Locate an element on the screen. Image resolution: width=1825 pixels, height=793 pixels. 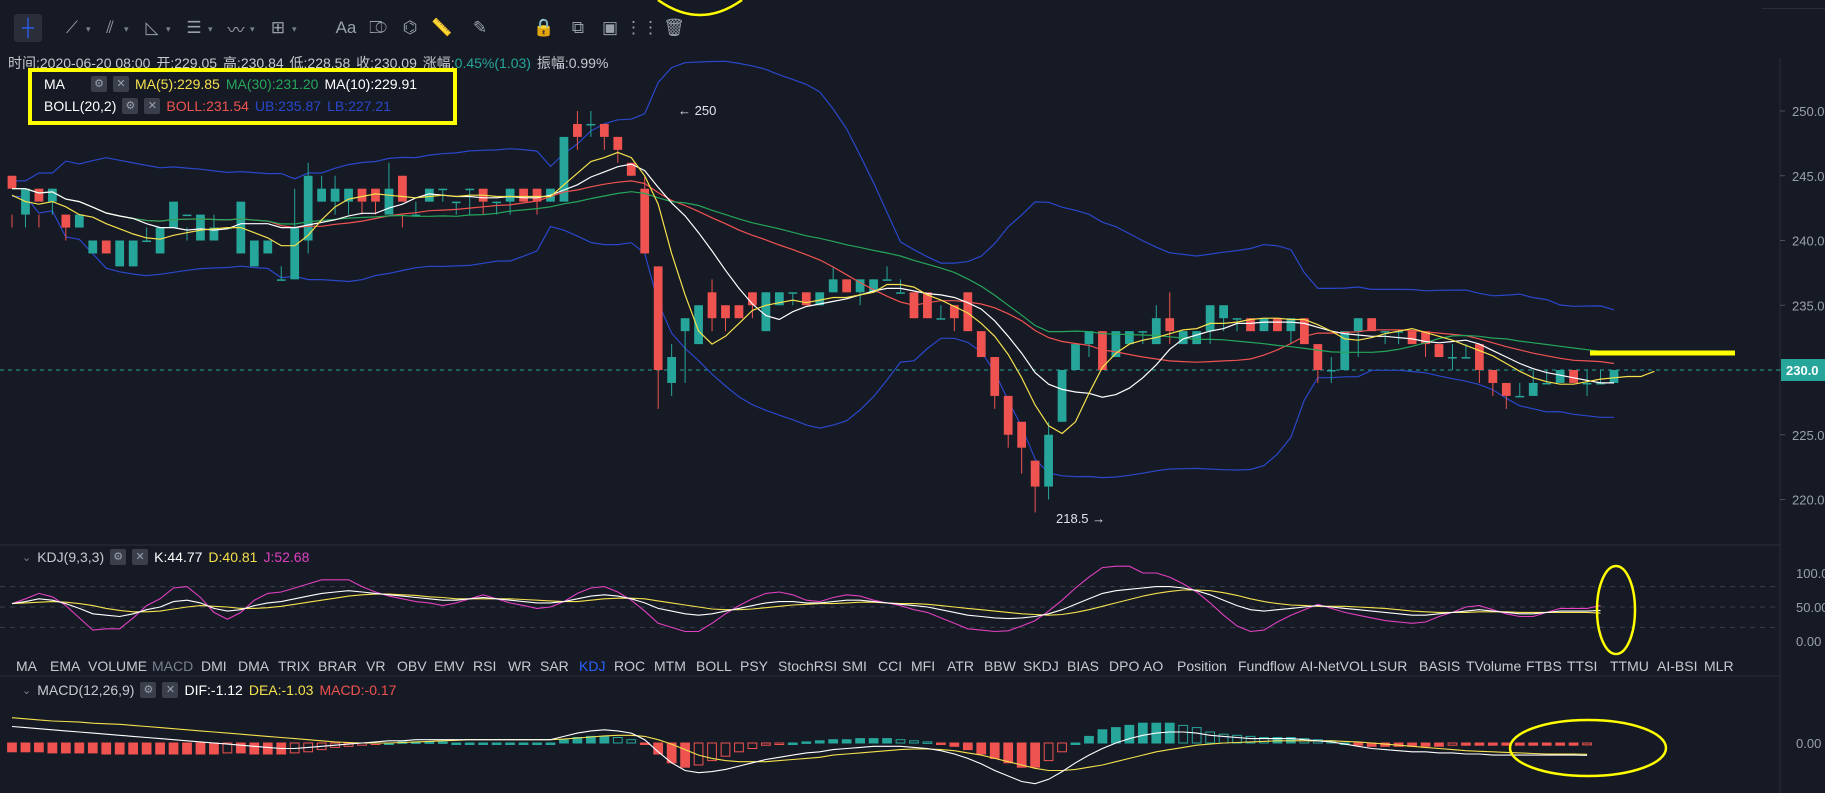
tab-bbw: BBW is located at coordinates (1000, 666).